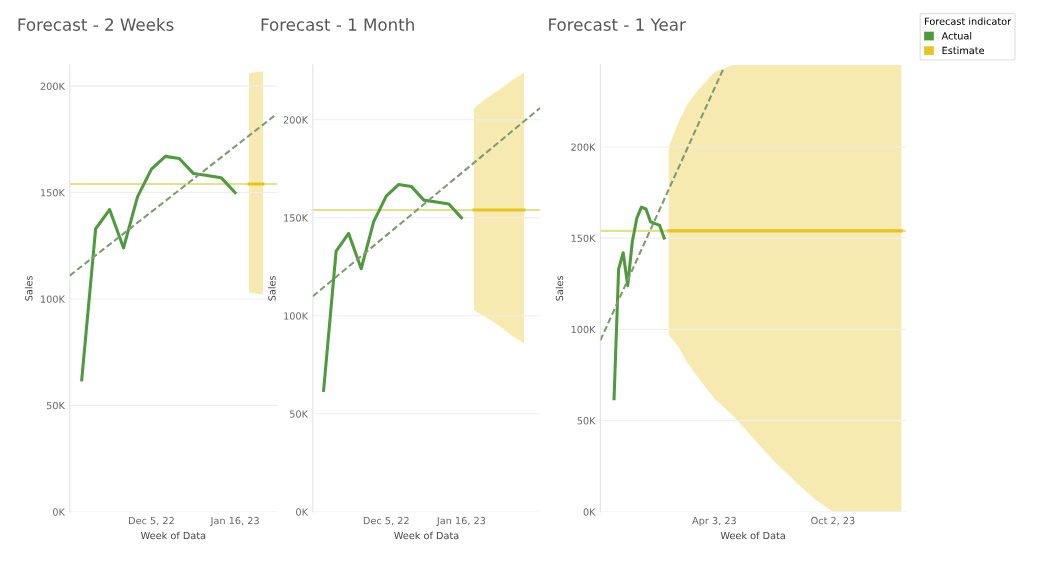  Describe the element at coordinates (963, 50) in the screenshot. I see `legend-label: Estimate` at that location.